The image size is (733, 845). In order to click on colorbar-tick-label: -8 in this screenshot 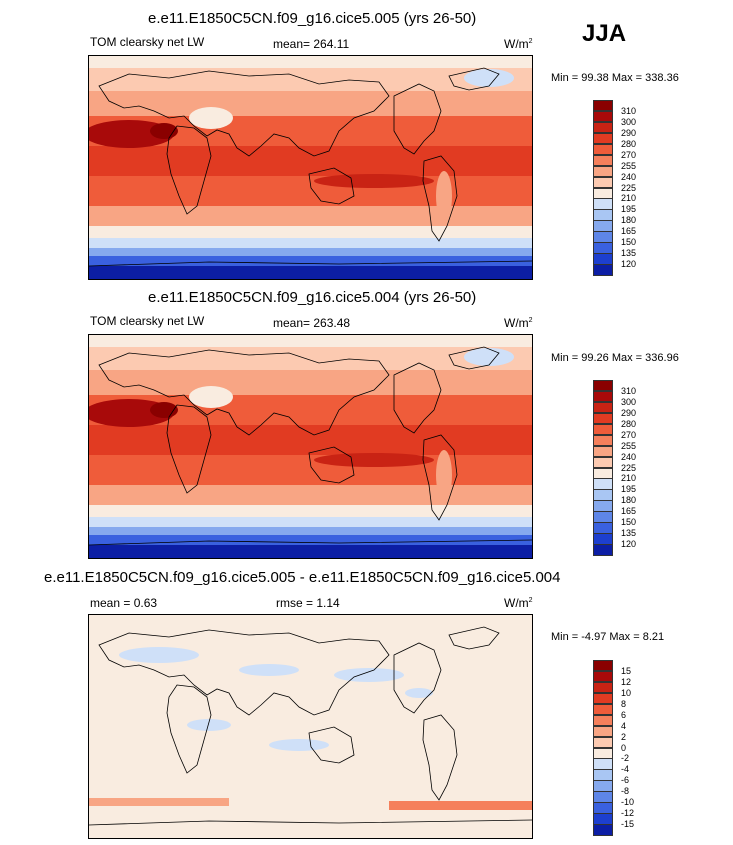, I will do `click(625, 791)`.